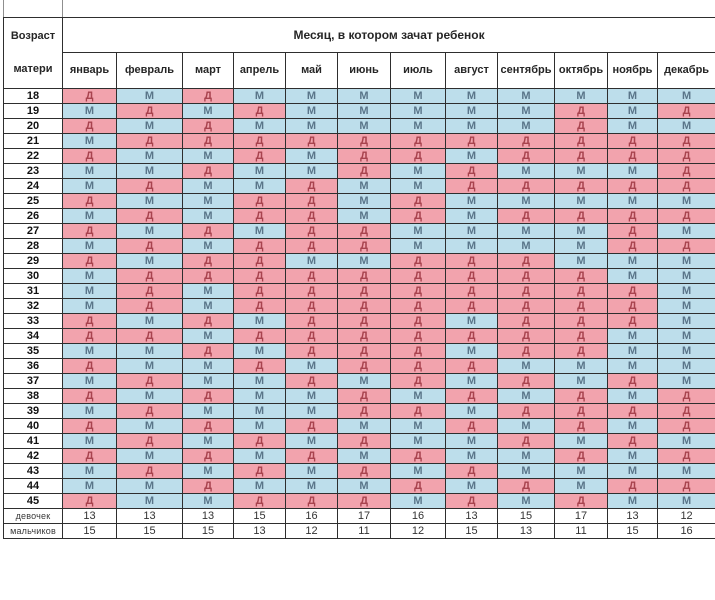 The width and height of the screenshot is (715, 600). Describe the element at coordinates (208, 70) in the screenshot. I see `month-header-3: март` at that location.